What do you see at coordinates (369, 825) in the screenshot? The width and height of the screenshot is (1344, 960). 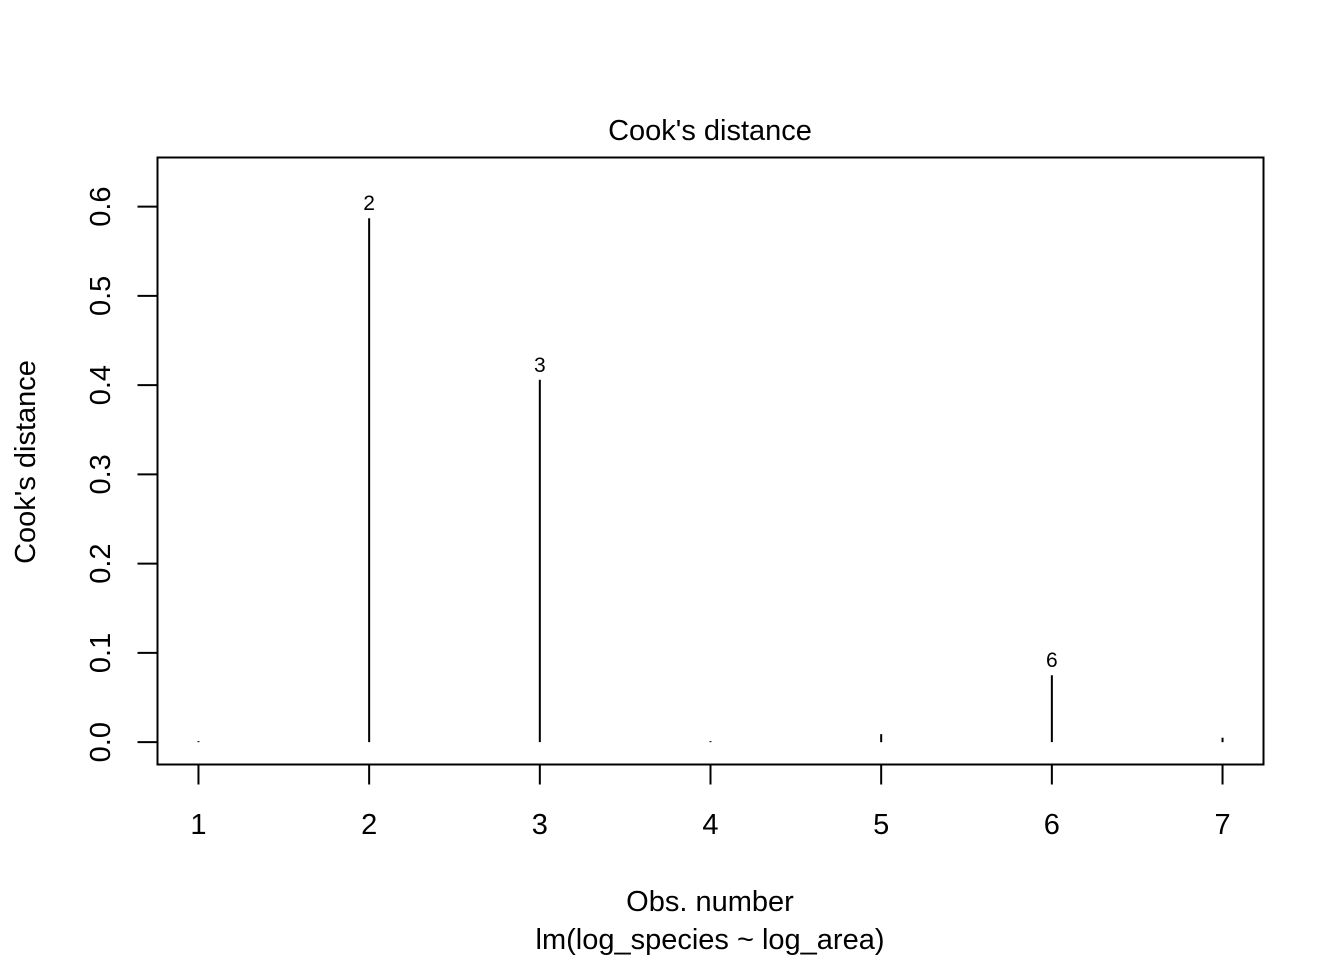 I see `x-tick-label: 2` at bounding box center [369, 825].